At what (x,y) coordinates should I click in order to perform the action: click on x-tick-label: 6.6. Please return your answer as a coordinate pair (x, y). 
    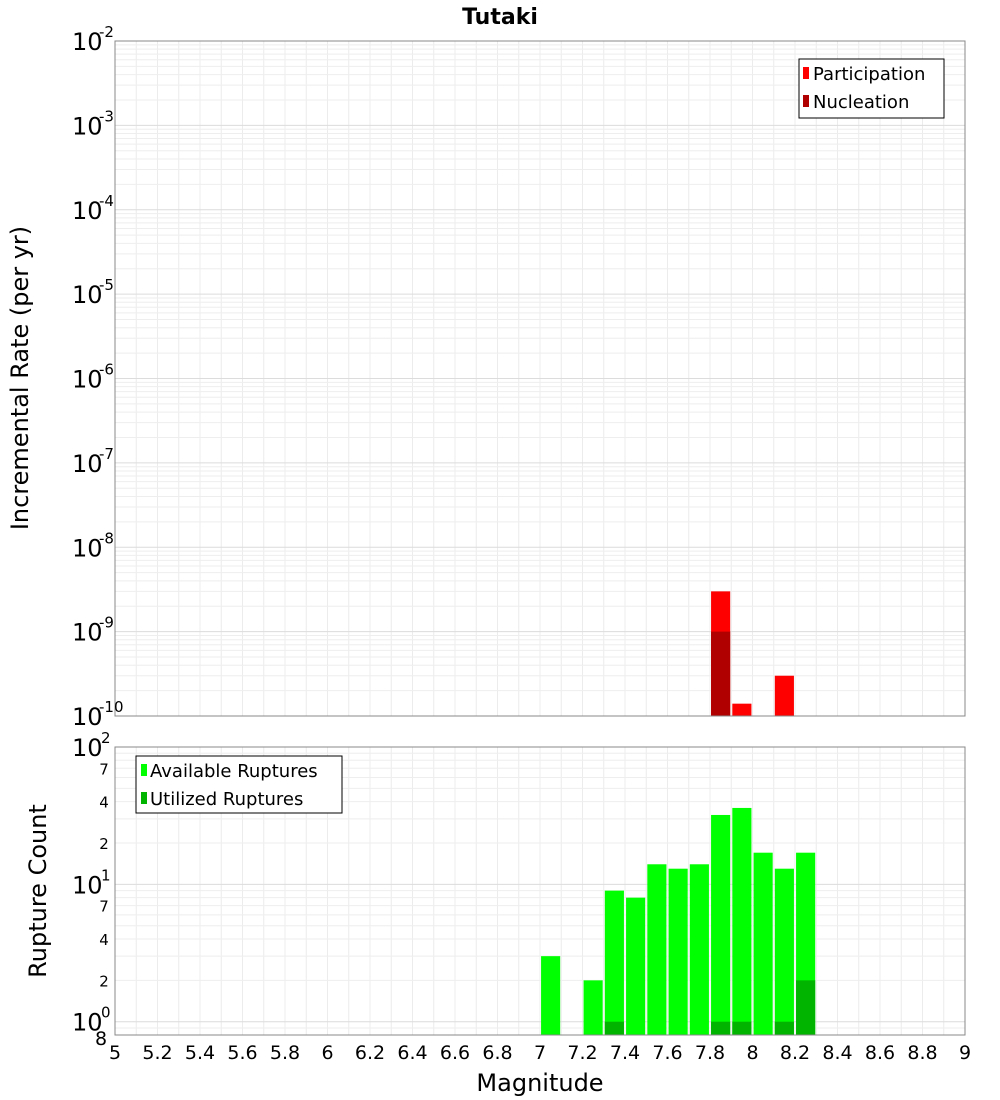
    Looking at the image, I should click on (455, 1053).